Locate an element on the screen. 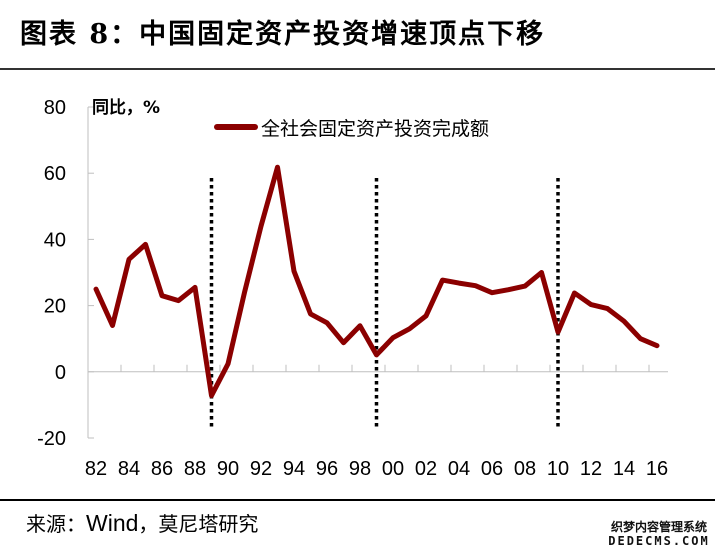 The height and width of the screenshot is (555, 715). y-tick-label: 80 is located at coordinates (55, 108).